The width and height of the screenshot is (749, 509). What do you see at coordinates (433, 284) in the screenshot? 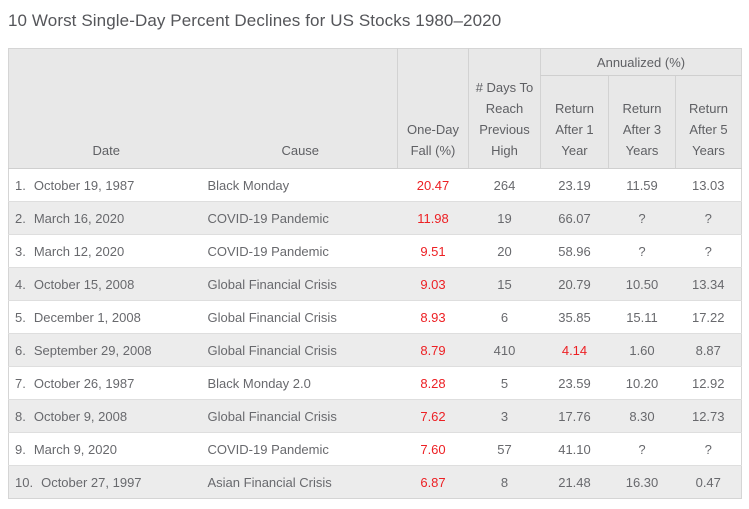
I see `one-day-fall-cell: 9.03` at bounding box center [433, 284].